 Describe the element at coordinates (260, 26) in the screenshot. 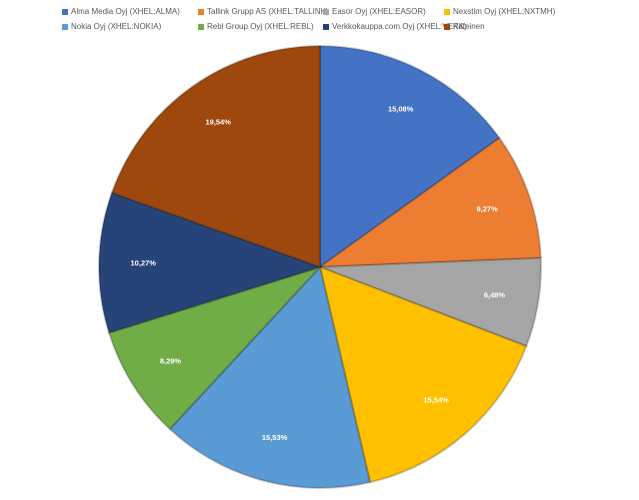

I see `legend-label: Rebl Group Oyj (XHEL:REBL)` at that location.